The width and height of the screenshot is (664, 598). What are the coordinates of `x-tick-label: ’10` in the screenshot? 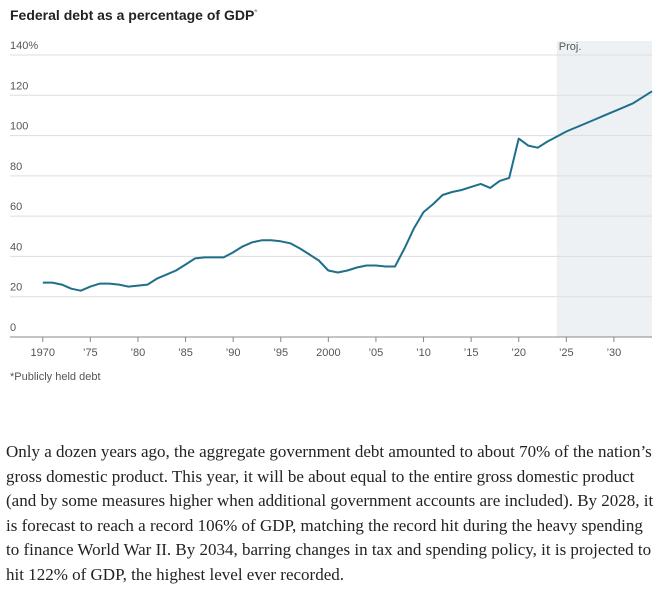 It's located at (423, 353).